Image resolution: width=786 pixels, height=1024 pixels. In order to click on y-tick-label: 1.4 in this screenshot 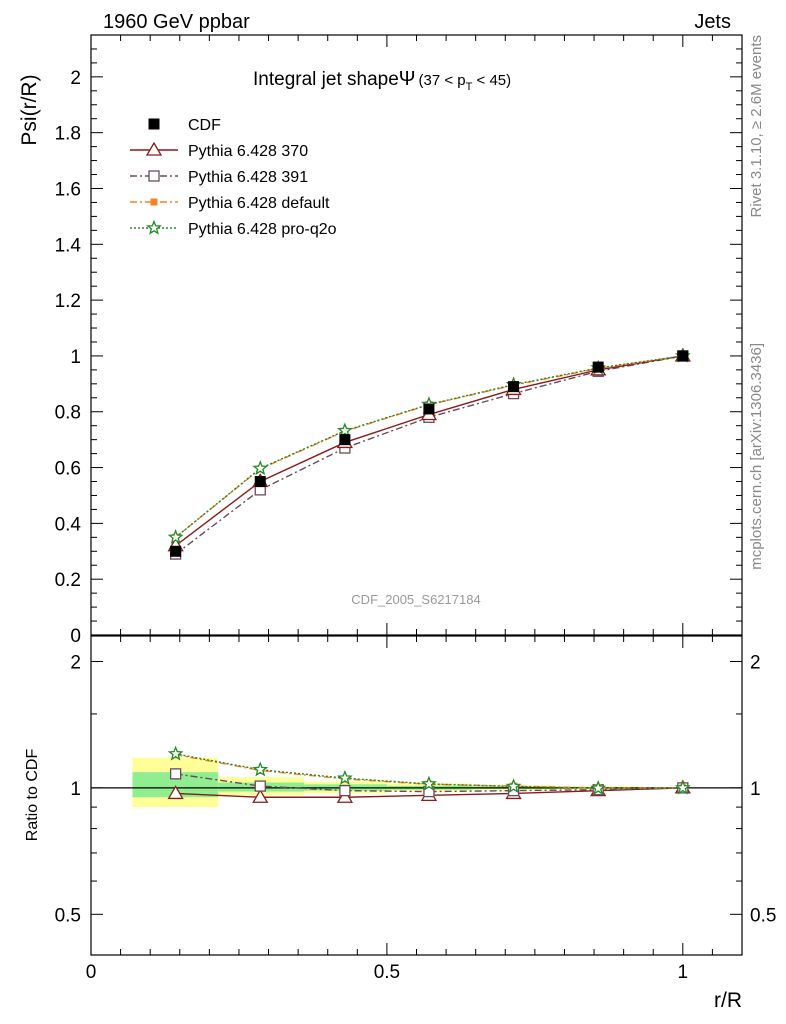, I will do `click(68, 245)`.